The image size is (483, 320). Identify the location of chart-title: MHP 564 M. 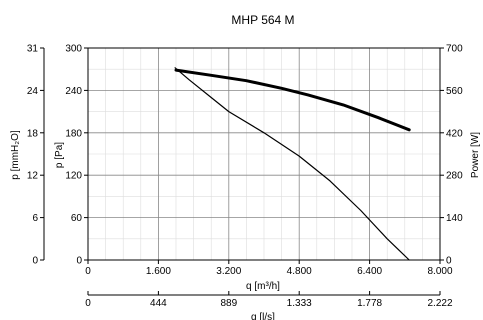
(262, 20).